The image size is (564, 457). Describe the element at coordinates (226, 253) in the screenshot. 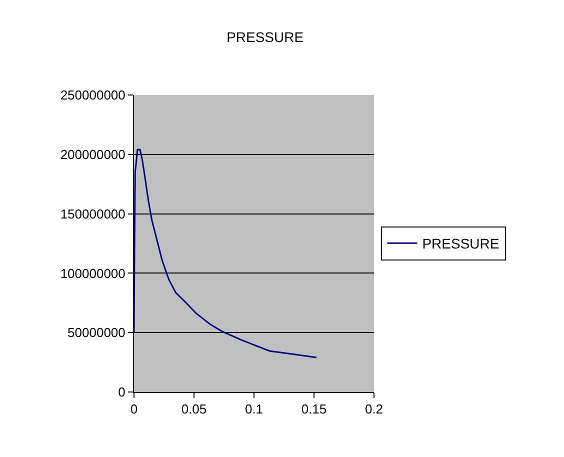

I see `line-series` at that location.